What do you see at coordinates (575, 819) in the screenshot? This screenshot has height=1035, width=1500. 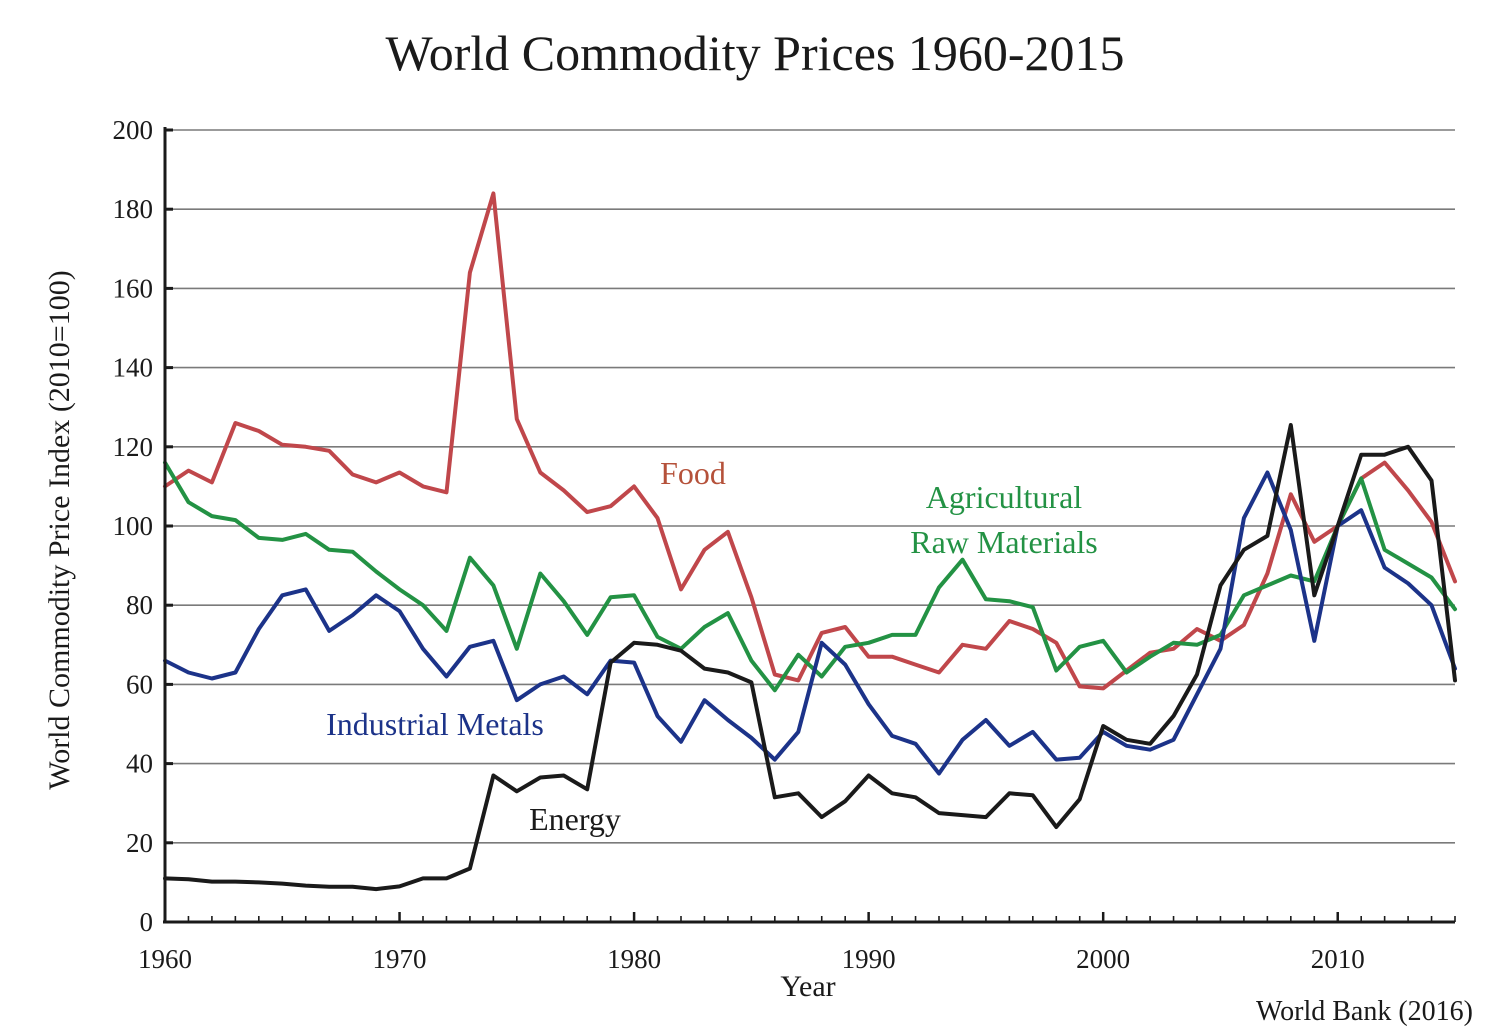 I see `energy-series-label: Energy` at bounding box center [575, 819].